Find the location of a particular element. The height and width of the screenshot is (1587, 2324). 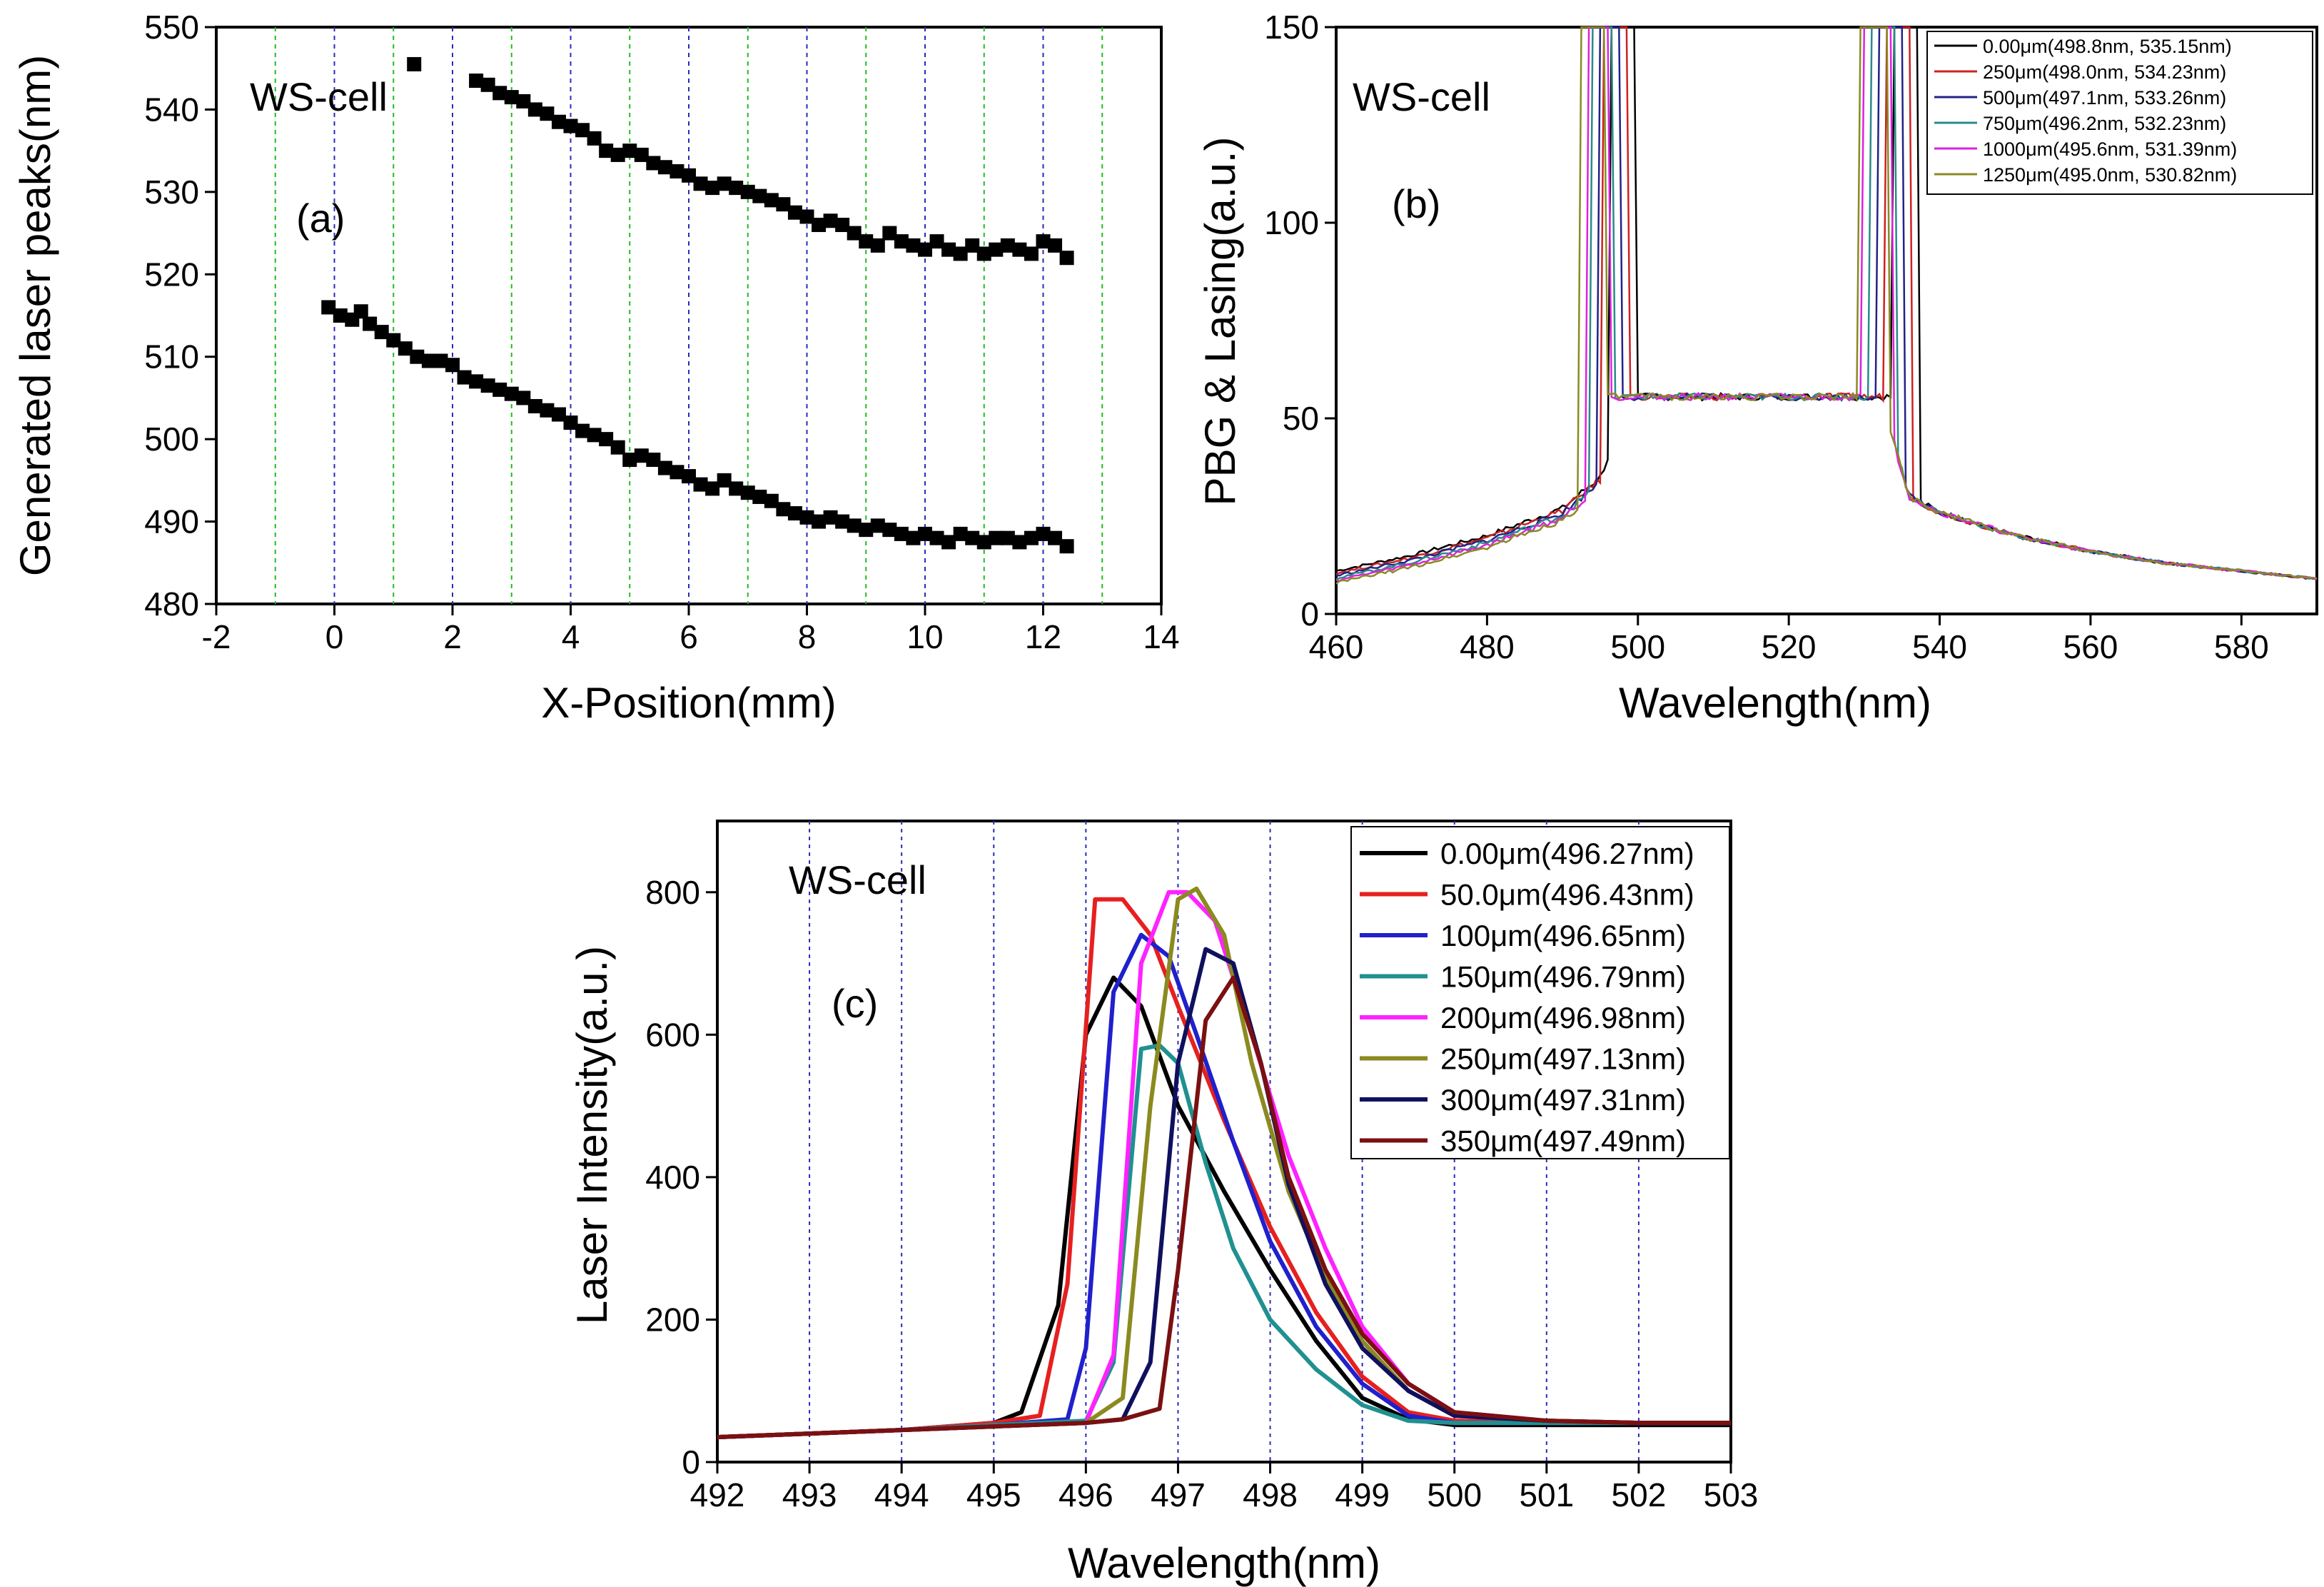

panel-a-x-axis-label: X-Position(mm) is located at coordinates (688, 703).